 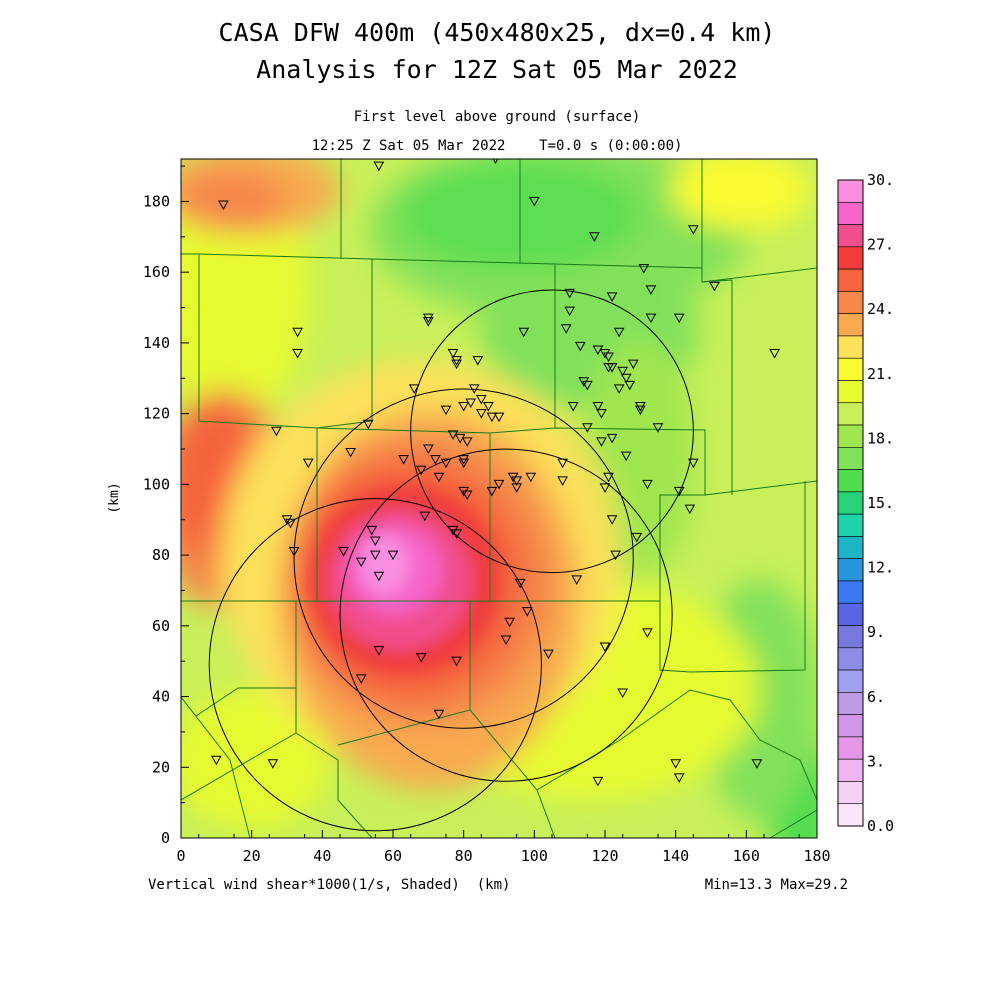 I want to click on colorbar-label: 9., so click(x=876, y=632).